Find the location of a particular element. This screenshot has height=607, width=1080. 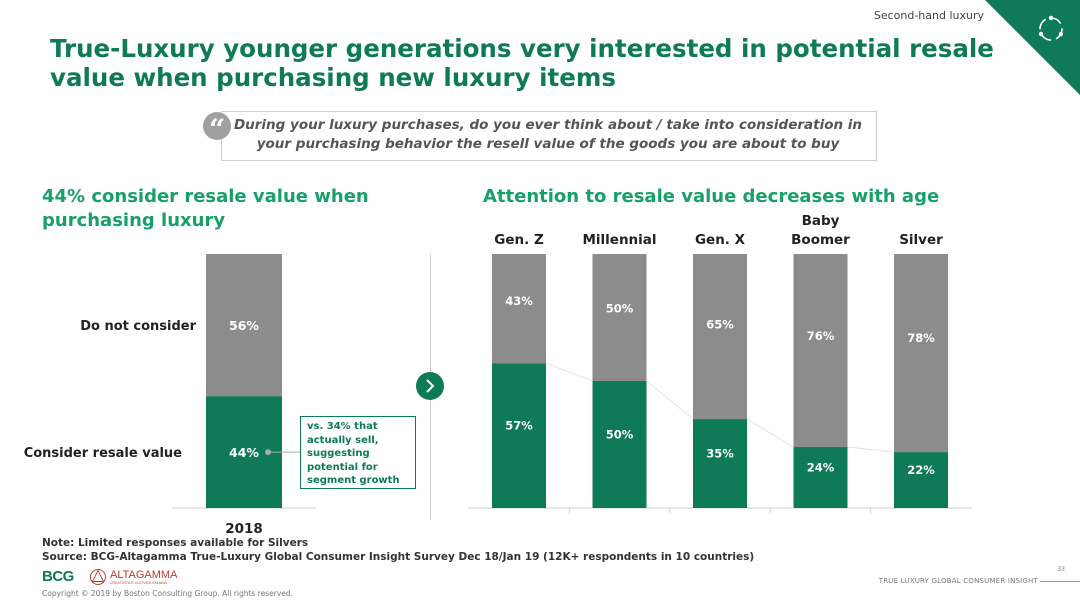

data-label: 56% is located at coordinates (244, 325).